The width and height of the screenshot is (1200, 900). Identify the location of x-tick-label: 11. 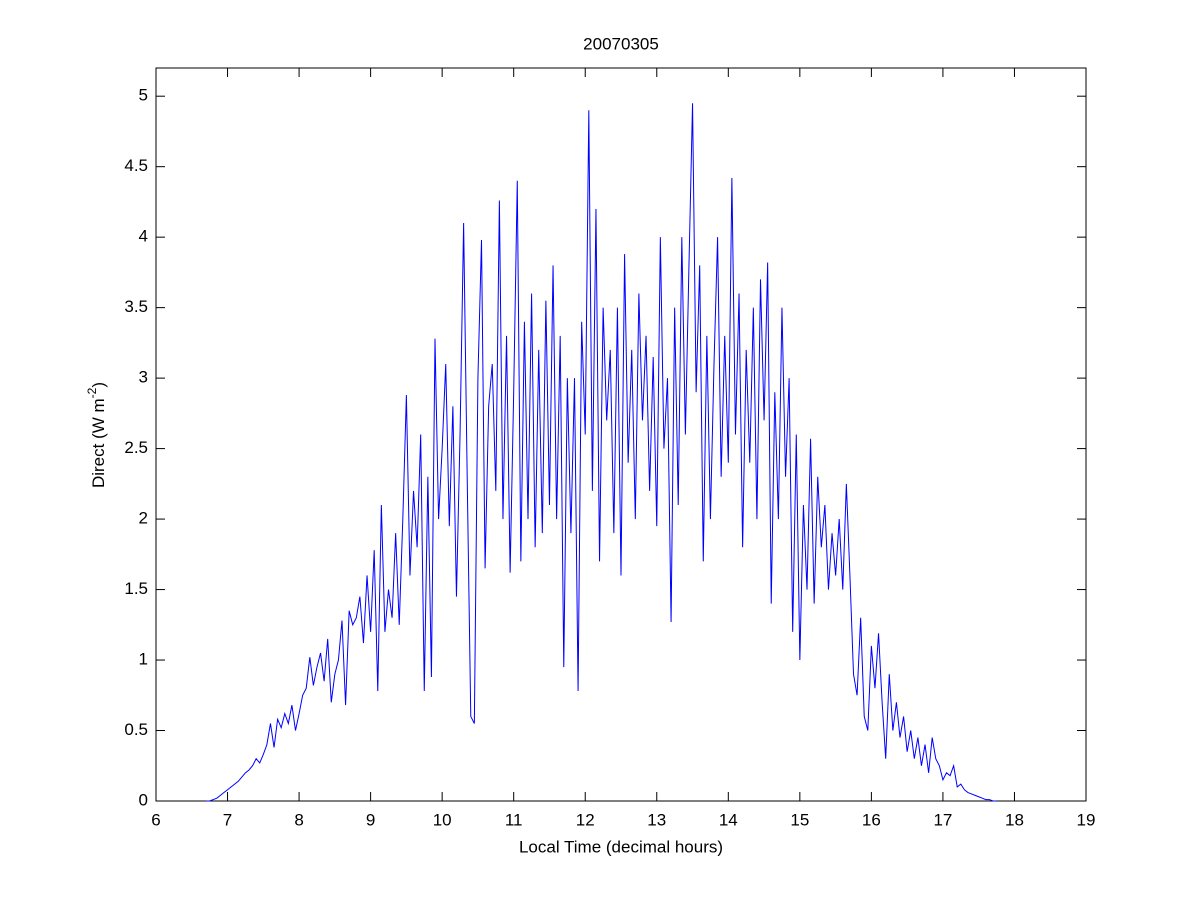
(514, 819).